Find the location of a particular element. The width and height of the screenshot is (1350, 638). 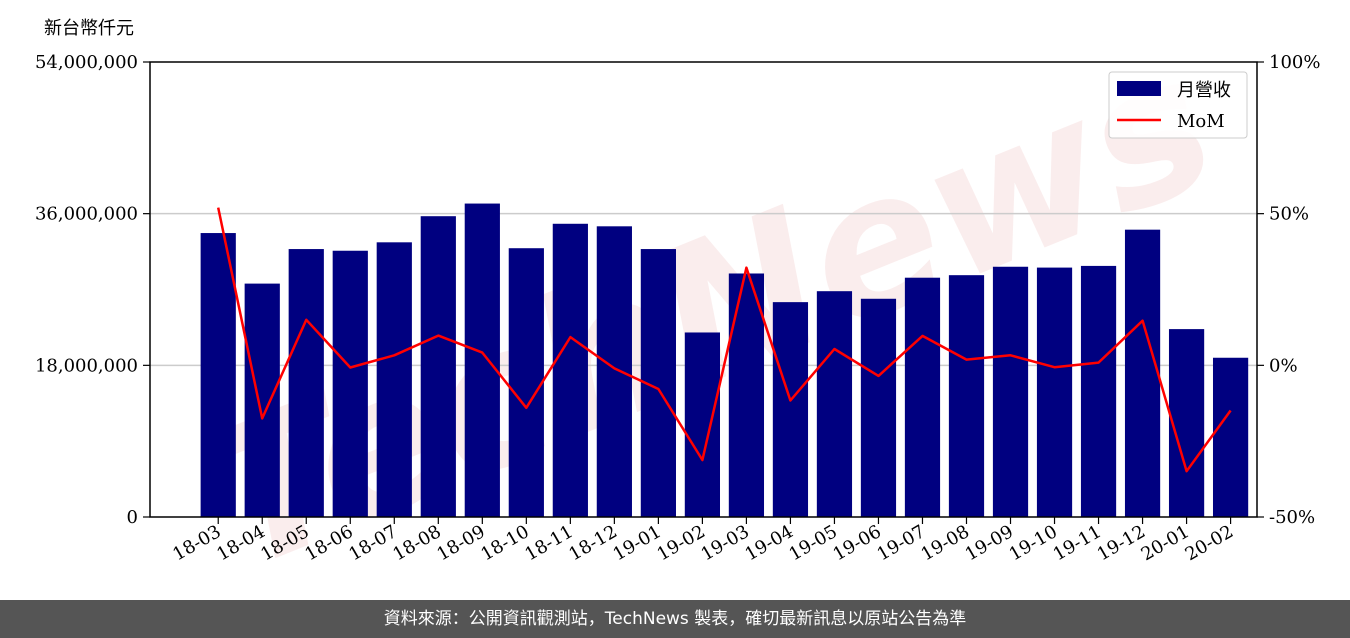

x-tick-label: 19-09 is located at coordinates (989, 543).